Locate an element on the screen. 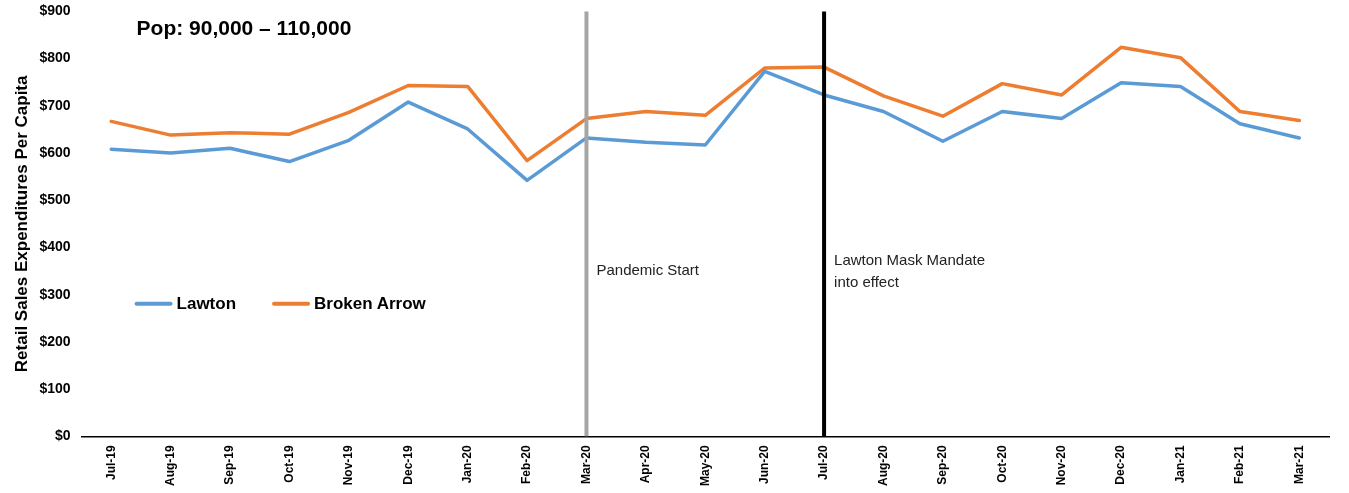  x-tick-label: Jan-21 is located at coordinates (1179, 464).